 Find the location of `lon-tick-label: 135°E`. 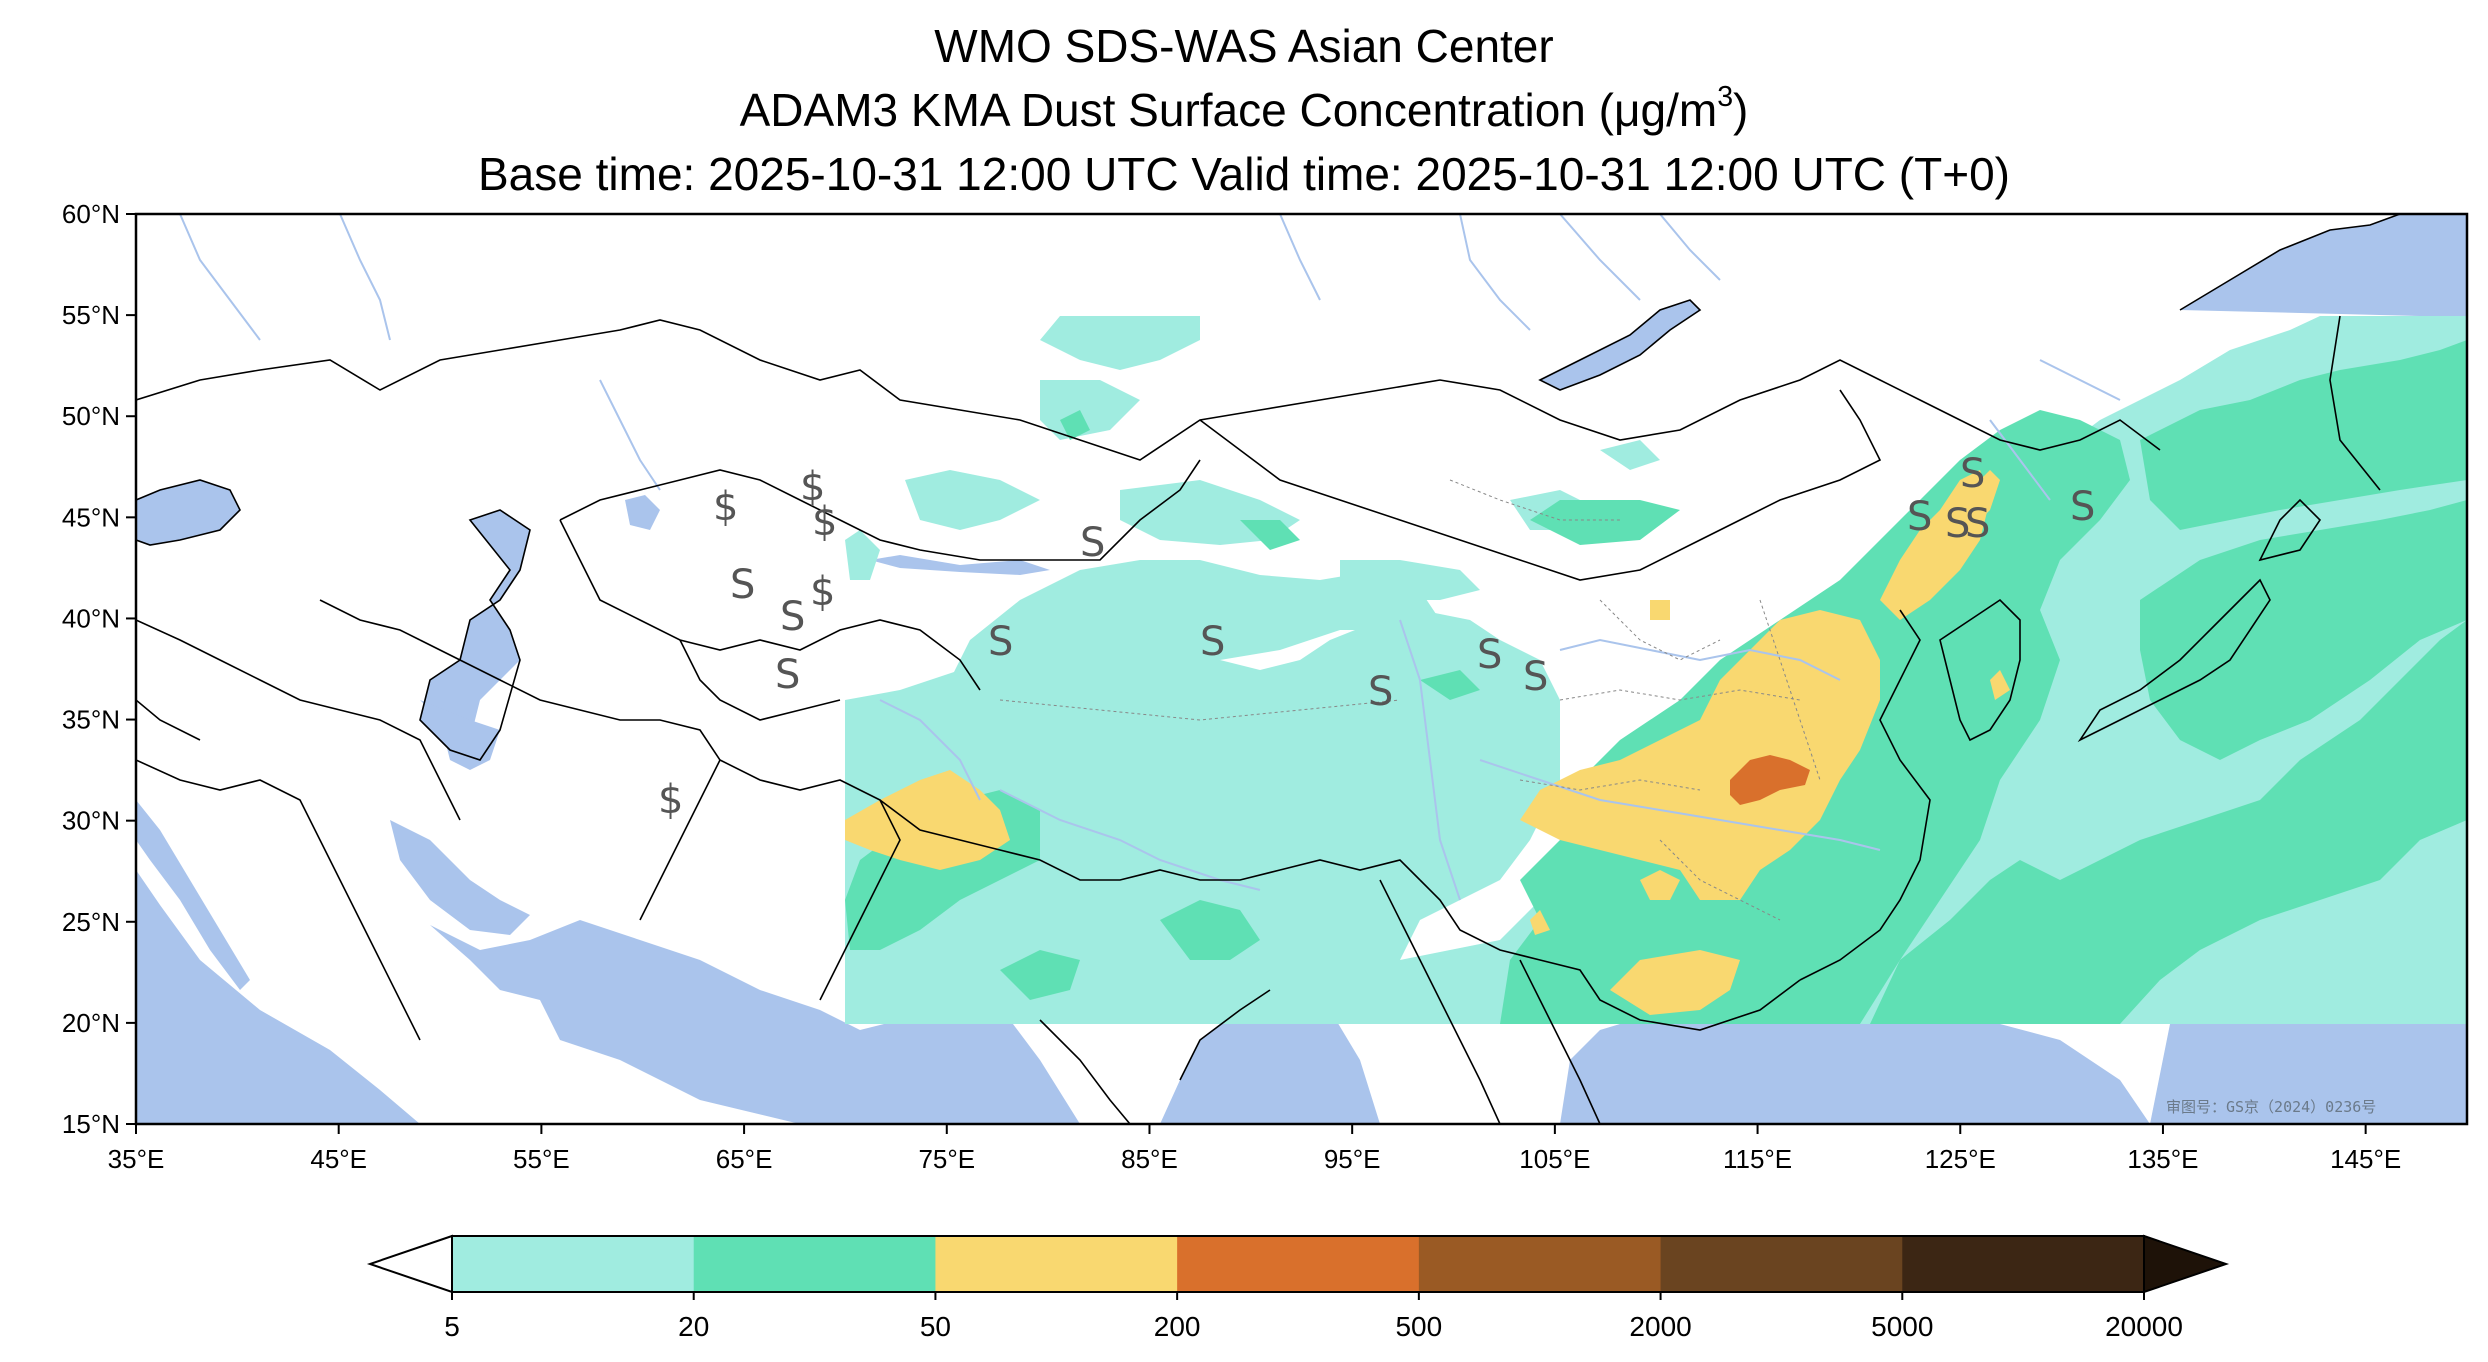

lon-tick-label: 135°E is located at coordinates (2162, 1159).